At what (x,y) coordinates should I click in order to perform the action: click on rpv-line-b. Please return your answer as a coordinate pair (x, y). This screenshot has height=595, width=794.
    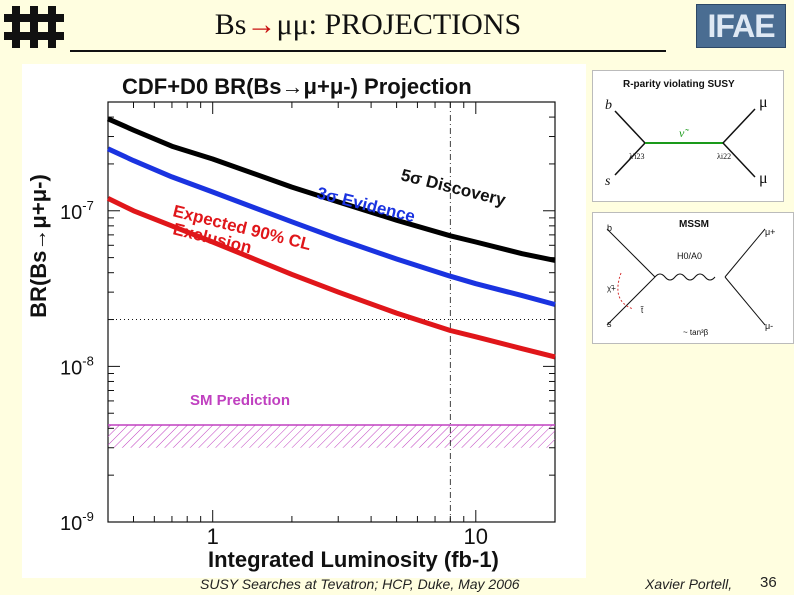
    Looking at the image, I should click on (630, 127).